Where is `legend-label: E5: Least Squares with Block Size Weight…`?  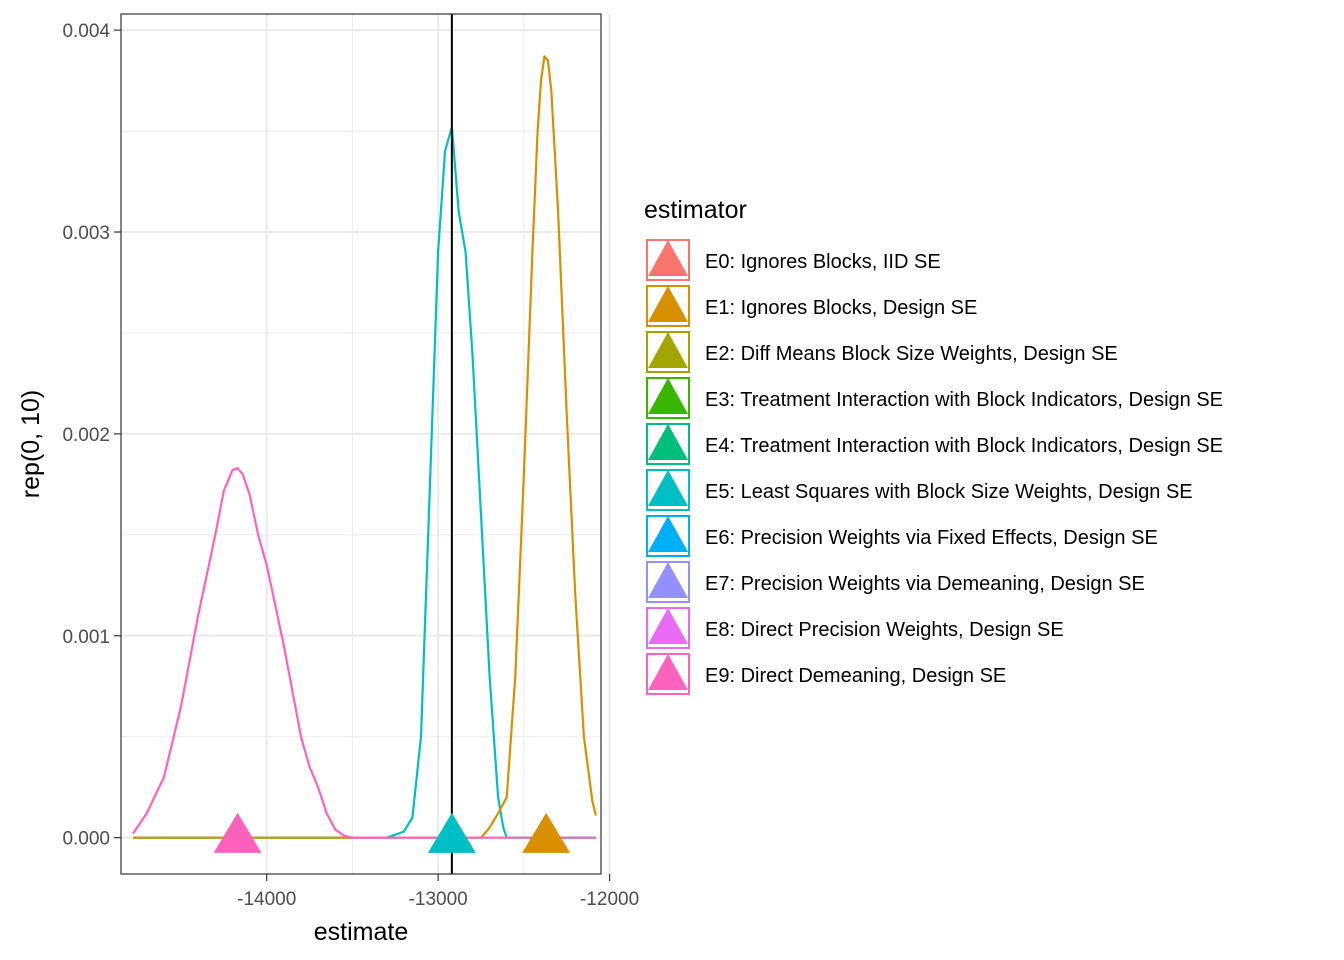
legend-label: E5: Least Squares with Block Size Weight… is located at coordinates (949, 492).